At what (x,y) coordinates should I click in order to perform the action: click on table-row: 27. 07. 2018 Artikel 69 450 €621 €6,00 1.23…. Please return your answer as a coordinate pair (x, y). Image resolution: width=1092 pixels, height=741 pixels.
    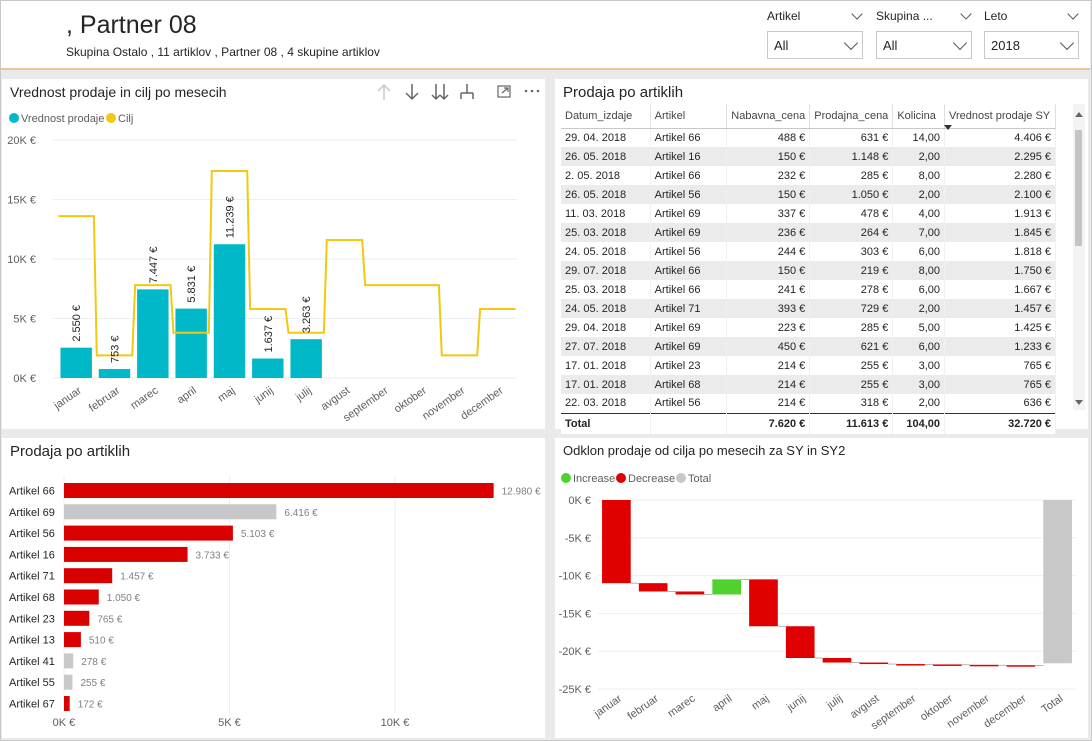
    Looking at the image, I should click on (808, 346).